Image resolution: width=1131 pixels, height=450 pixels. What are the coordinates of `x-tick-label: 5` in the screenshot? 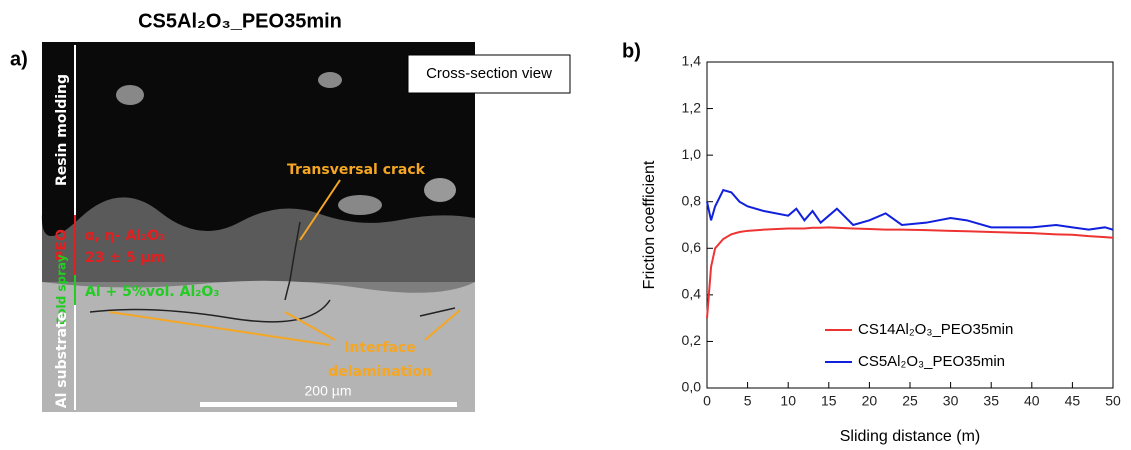 It's located at (748, 401).